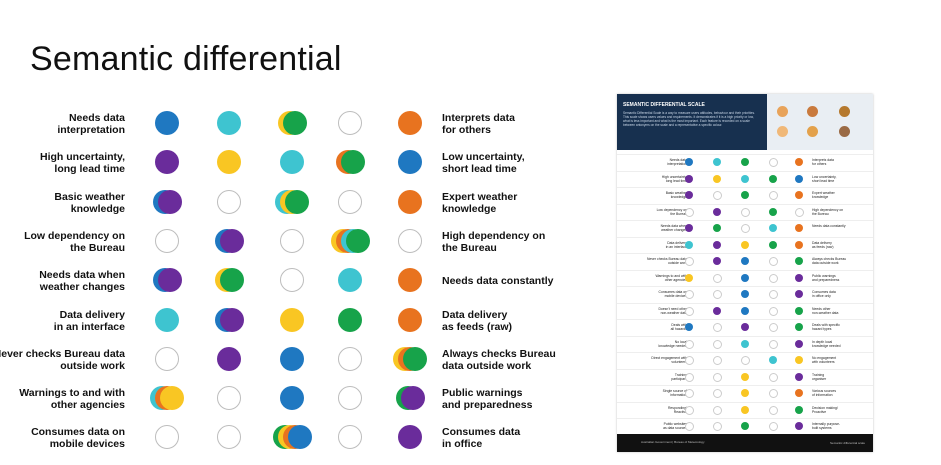  Describe the element at coordinates (487, 399) in the screenshot. I see `right-attribute-label: Public warnings and preparedness` at that location.